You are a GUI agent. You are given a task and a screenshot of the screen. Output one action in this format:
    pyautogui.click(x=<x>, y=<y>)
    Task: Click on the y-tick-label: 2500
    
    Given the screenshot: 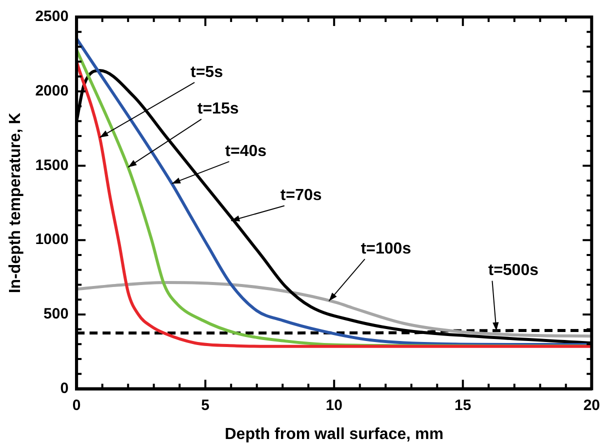 What is the action you would take?
    pyautogui.click(x=52, y=17)
    